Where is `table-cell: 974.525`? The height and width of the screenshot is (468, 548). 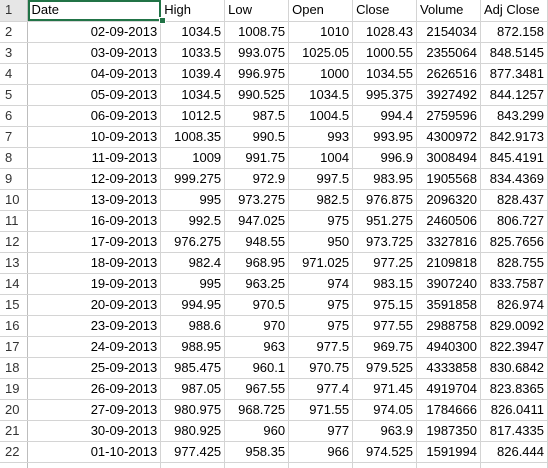
table-cell: 974.525 is located at coordinates (385, 452).